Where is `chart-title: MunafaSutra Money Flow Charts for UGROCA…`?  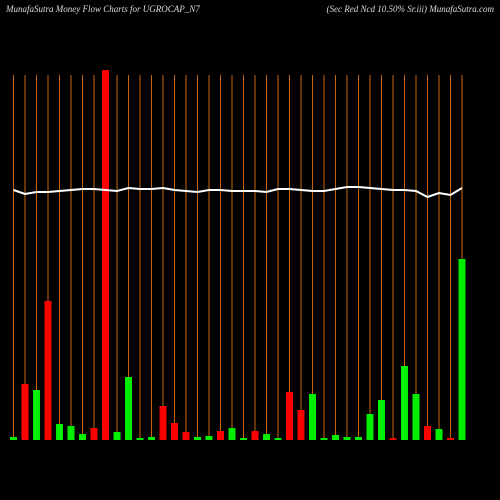
chart-title: MunafaSutra Money Flow Charts for UGROCA… is located at coordinates (102, 9).